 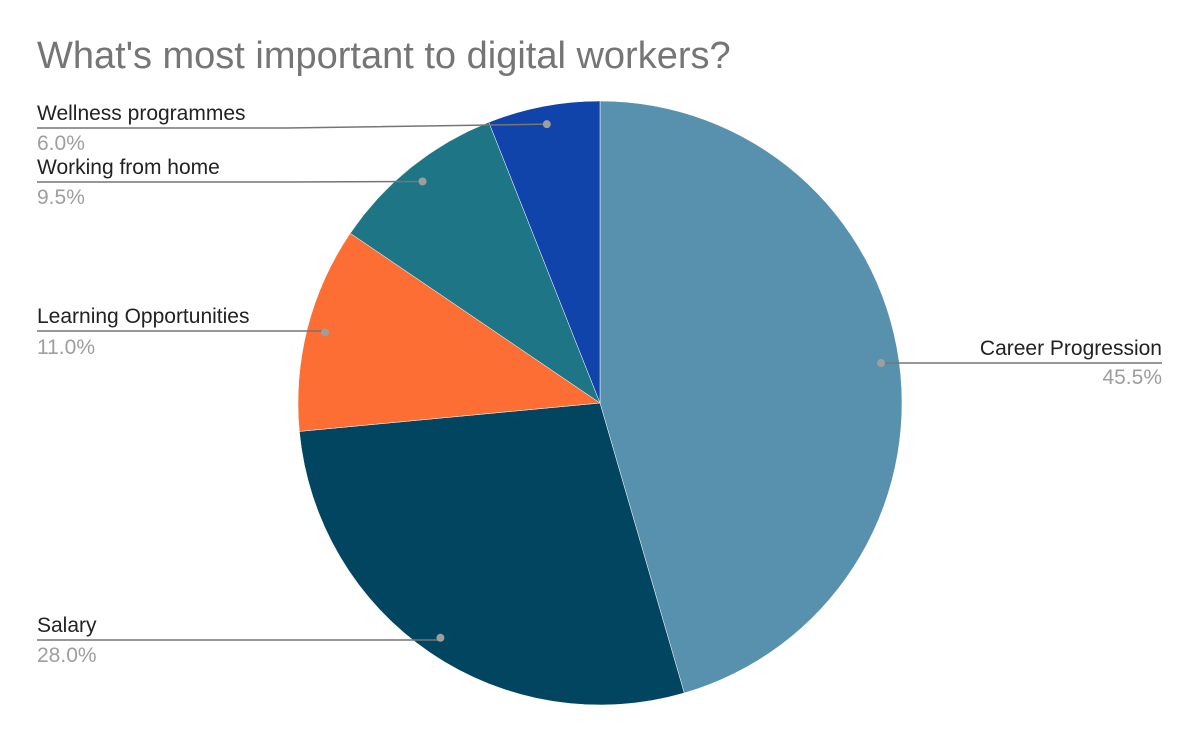 I want to click on pie-slice-wellness-programmes, so click(x=544, y=252).